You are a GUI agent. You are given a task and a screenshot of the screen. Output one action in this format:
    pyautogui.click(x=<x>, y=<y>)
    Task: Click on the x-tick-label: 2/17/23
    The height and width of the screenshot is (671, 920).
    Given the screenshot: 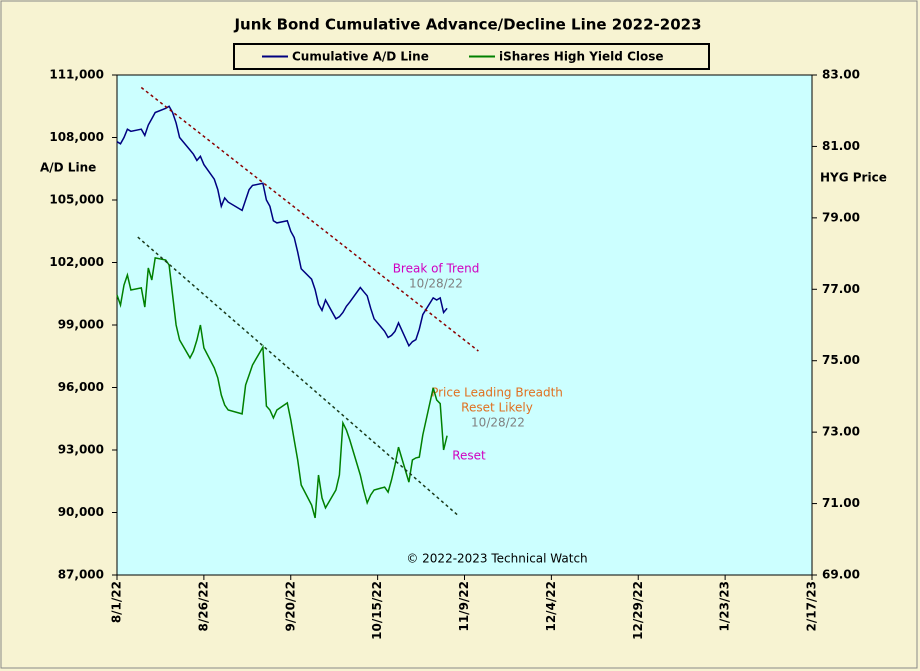 What is the action you would take?
    pyautogui.click(x=812, y=606)
    